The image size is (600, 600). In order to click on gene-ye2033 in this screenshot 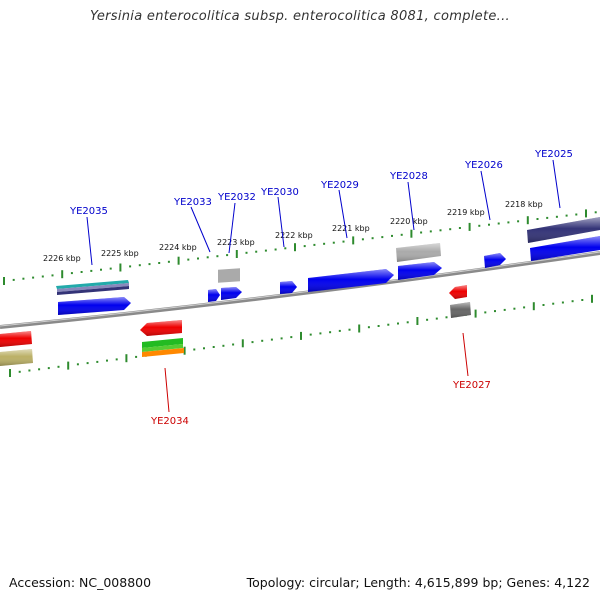, I will do `click(214, 295)`.